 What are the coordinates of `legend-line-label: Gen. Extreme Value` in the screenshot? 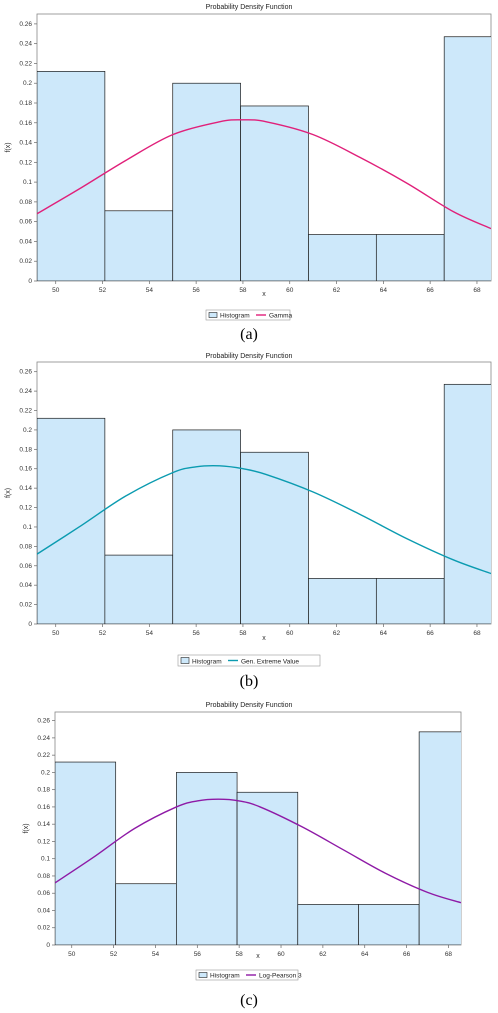 It's located at (270, 662).